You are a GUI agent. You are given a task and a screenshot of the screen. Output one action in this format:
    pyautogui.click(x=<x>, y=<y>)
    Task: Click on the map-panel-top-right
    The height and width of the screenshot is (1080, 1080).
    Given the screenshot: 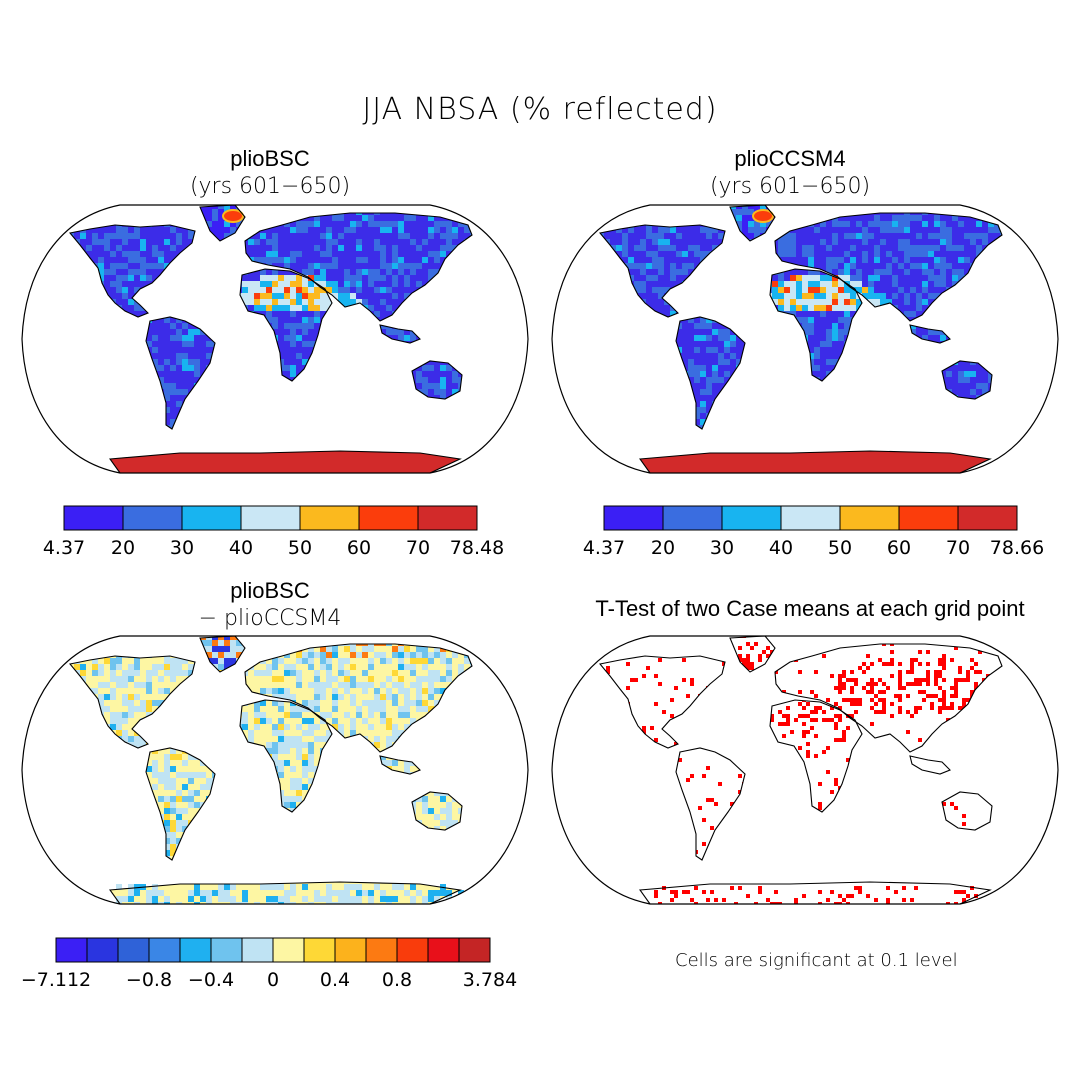 What is the action you would take?
    pyautogui.click(x=805, y=339)
    